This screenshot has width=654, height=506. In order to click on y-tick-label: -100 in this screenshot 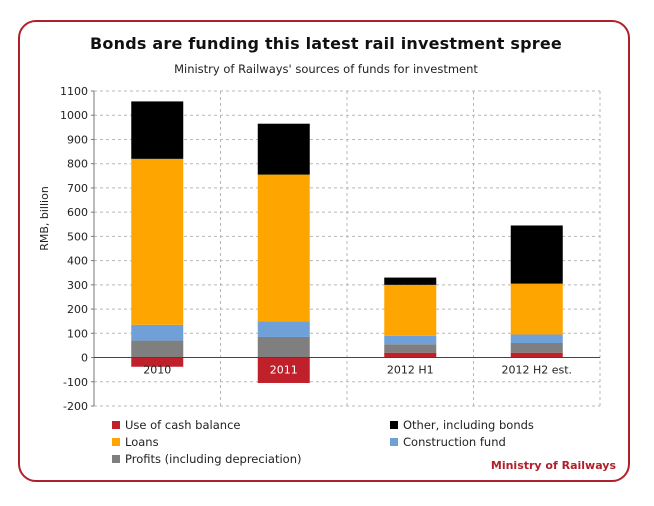, I will do `click(75, 382)`.